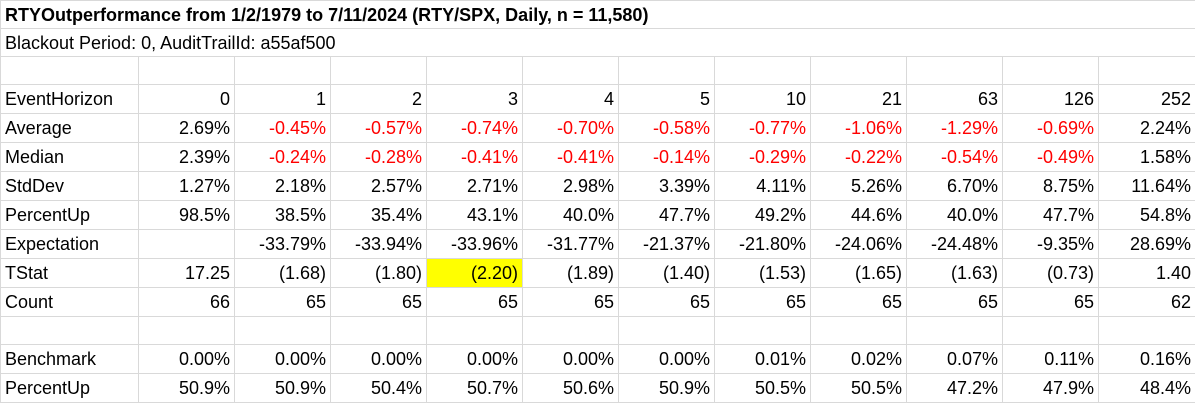  Describe the element at coordinates (474, 215) in the screenshot. I see `value-cell: 43.1%` at that location.